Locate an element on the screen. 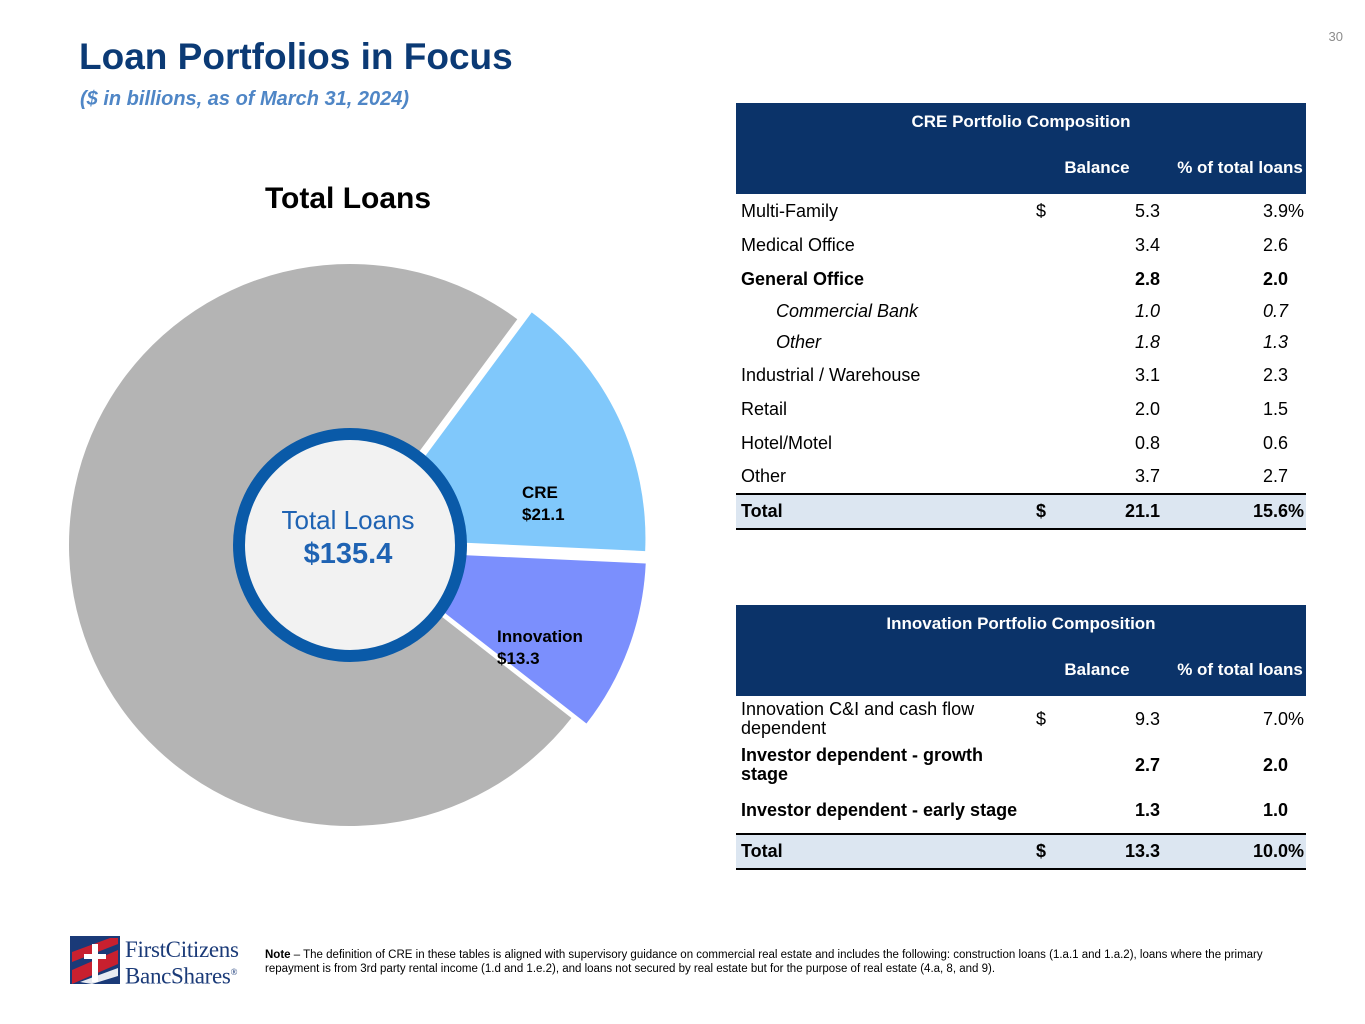  company-logo-mark is located at coordinates (95, 960).